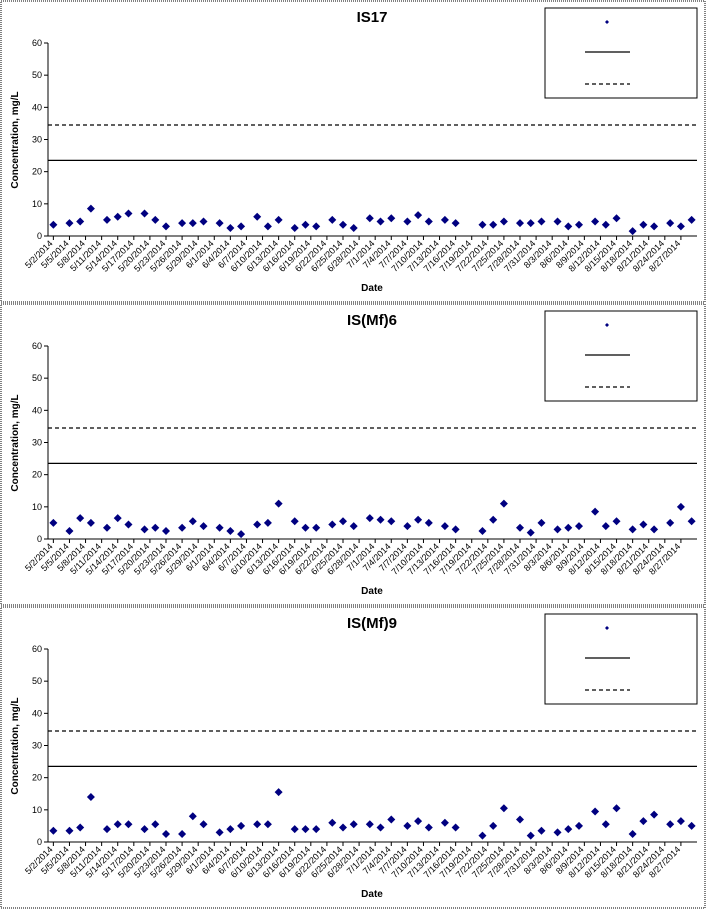 The image size is (707, 914). What do you see at coordinates (39, 236) in the screenshot?
I see `y-tick-label: 0` at bounding box center [39, 236].